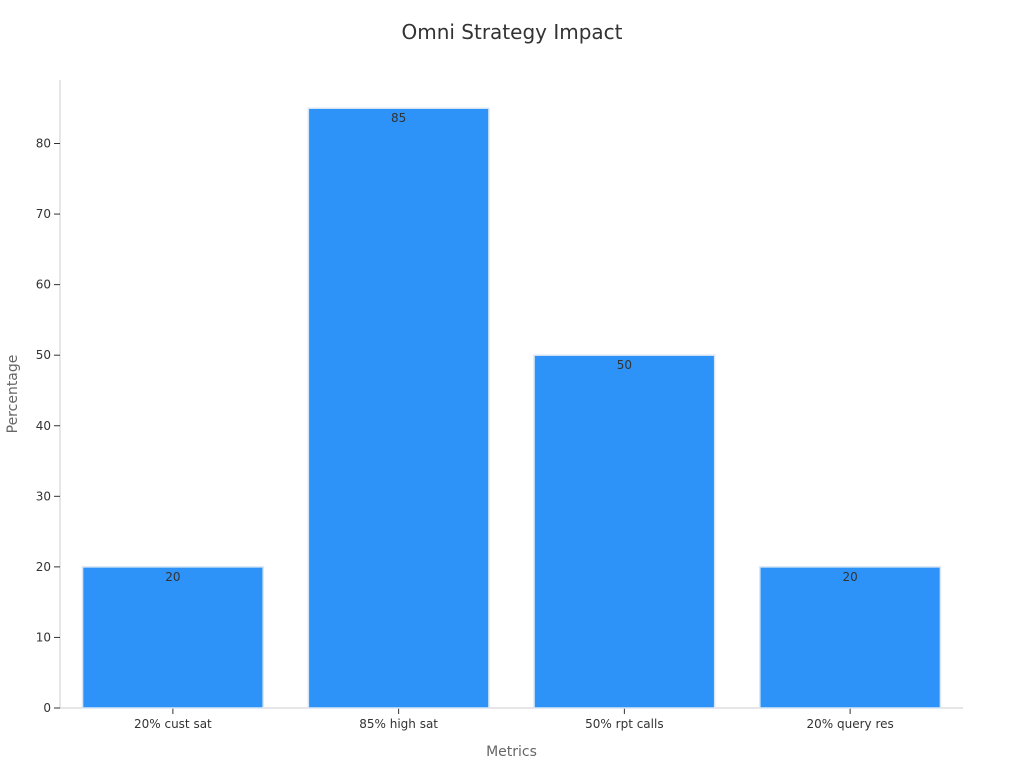 The width and height of the screenshot is (1024, 768). Describe the element at coordinates (173, 724) in the screenshot. I see `x-tick-label: 20% cust sat` at that location.